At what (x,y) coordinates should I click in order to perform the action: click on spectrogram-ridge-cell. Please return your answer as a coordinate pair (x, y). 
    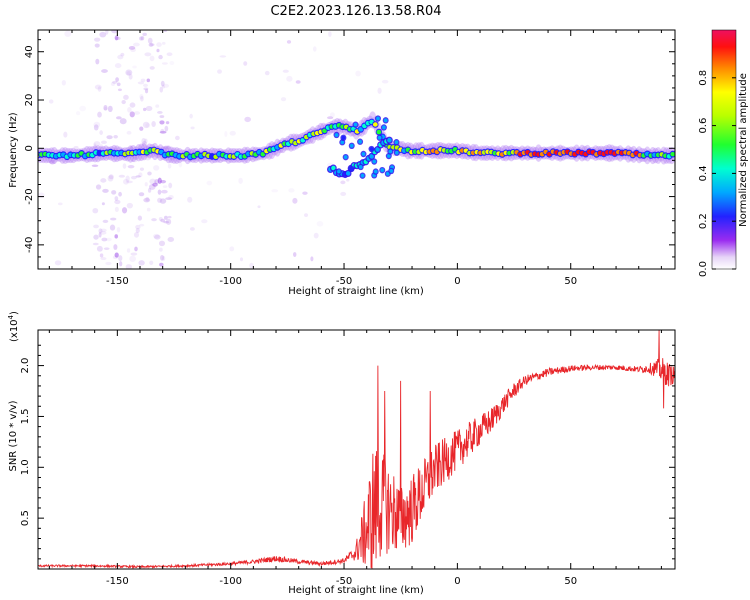
    Looking at the image, I should click on (375, 124).